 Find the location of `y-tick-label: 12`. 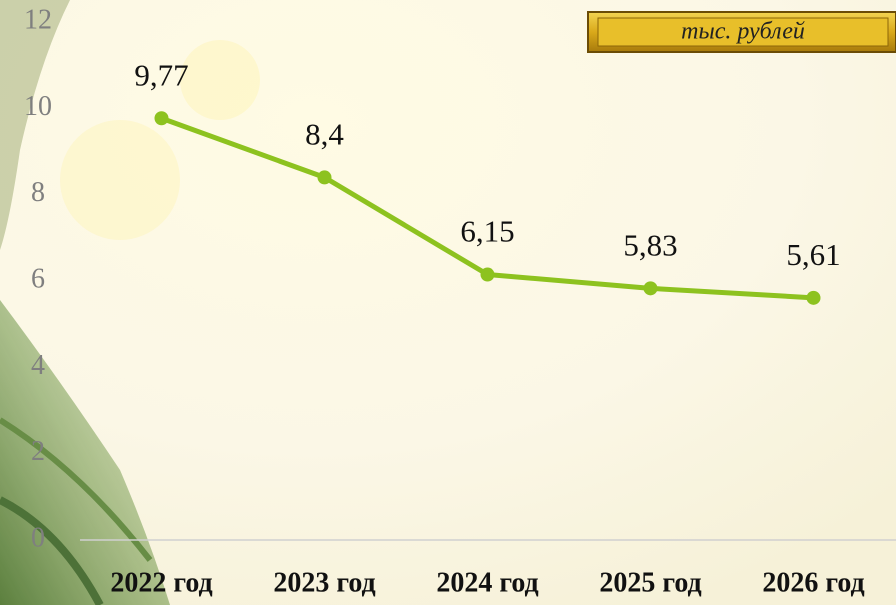

y-tick-label: 12 is located at coordinates (38, 19).